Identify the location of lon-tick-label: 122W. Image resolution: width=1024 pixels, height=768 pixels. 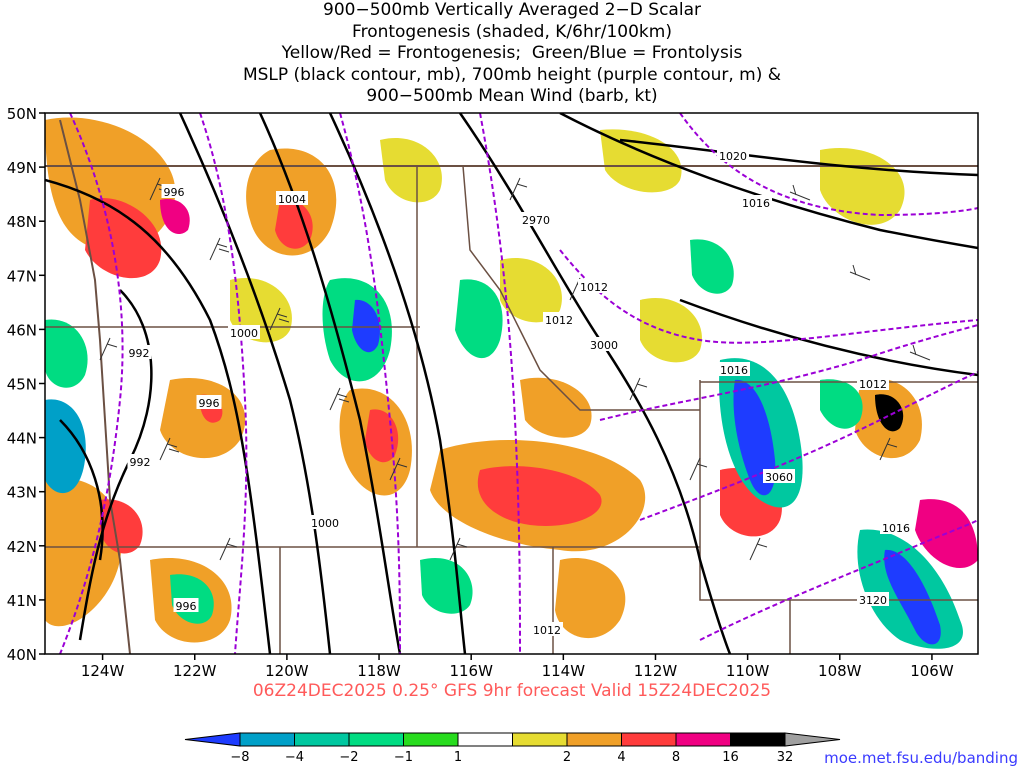
(195, 671).